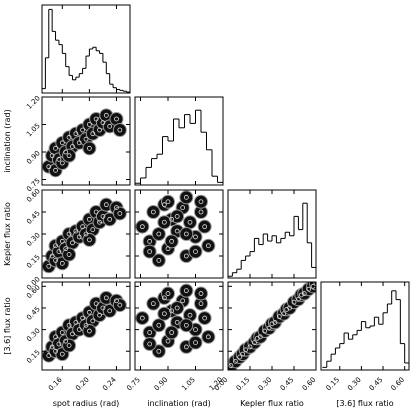 This screenshot has height=415, width=415. I want to click on panel-frame, so click(86, 326).